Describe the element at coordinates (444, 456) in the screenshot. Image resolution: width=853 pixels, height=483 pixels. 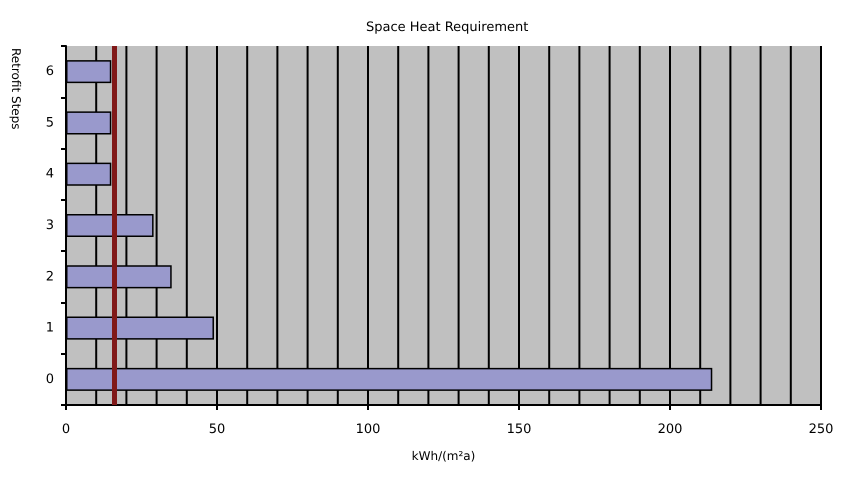
I see `x-axis-title: kWh/(m²a)` at that location.